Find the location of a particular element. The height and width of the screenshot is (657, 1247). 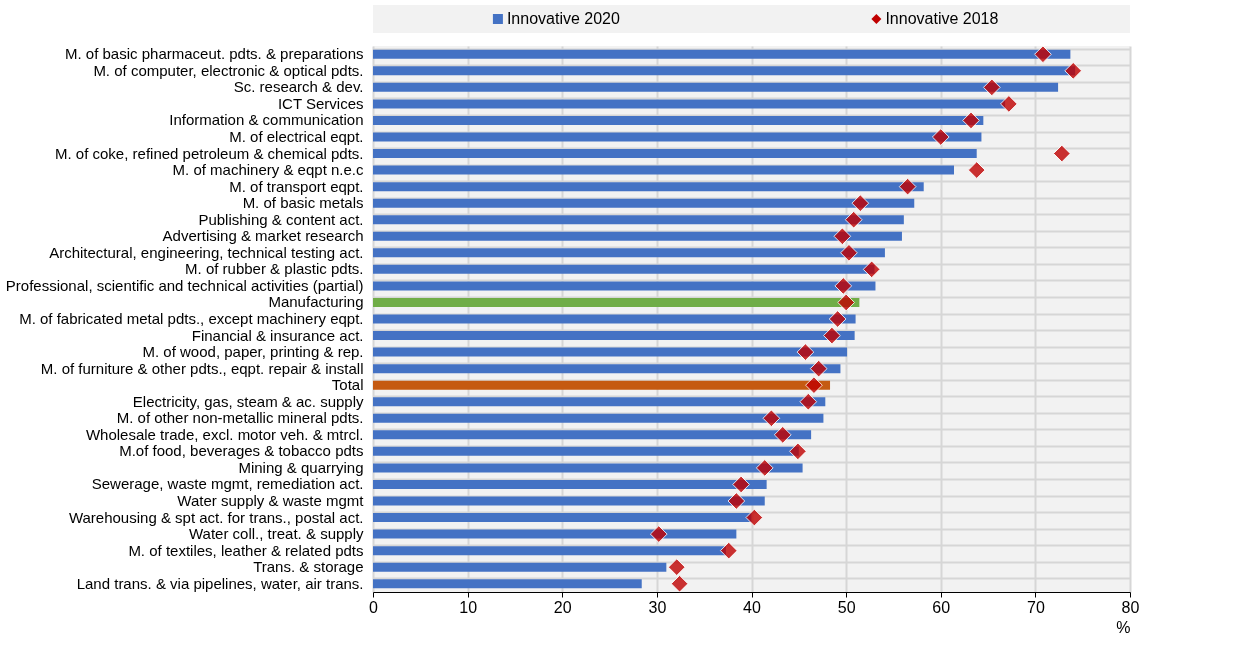

x-tick-label: 40 is located at coordinates (752, 607).